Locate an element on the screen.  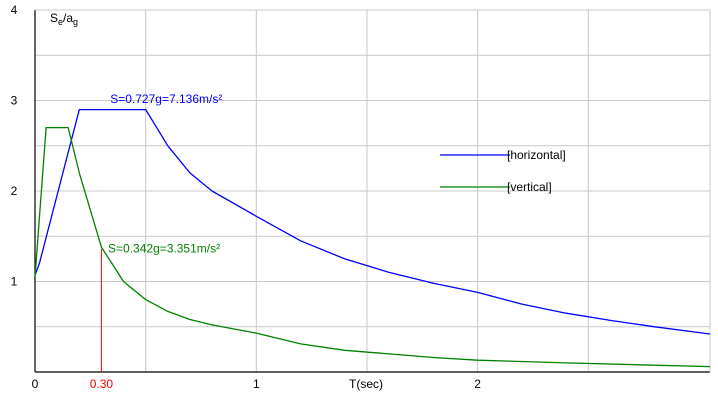
legend-label-0: [horizontal] is located at coordinates (536, 155).